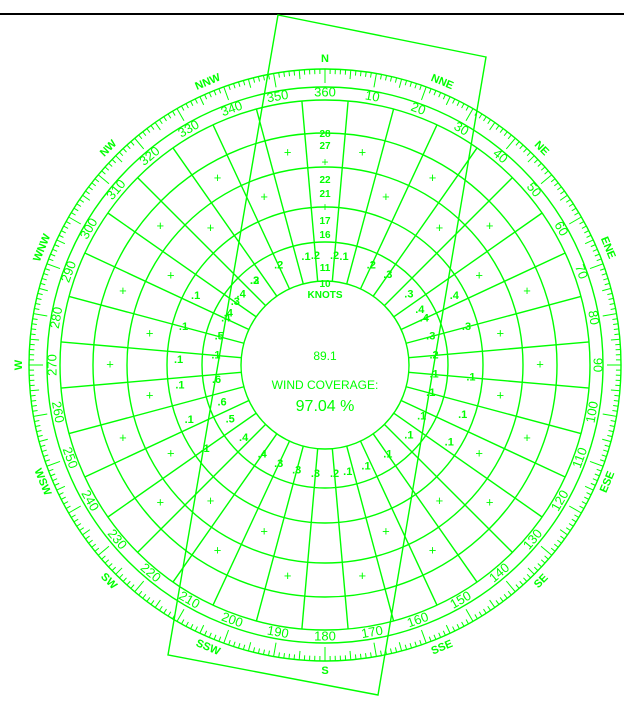 This screenshot has width=624, height=715. Describe the element at coordinates (325, 215) in the screenshot. I see `speed-scale: 28 27 + 22 21 + 17 16 11 10 KNOTS` at that location.